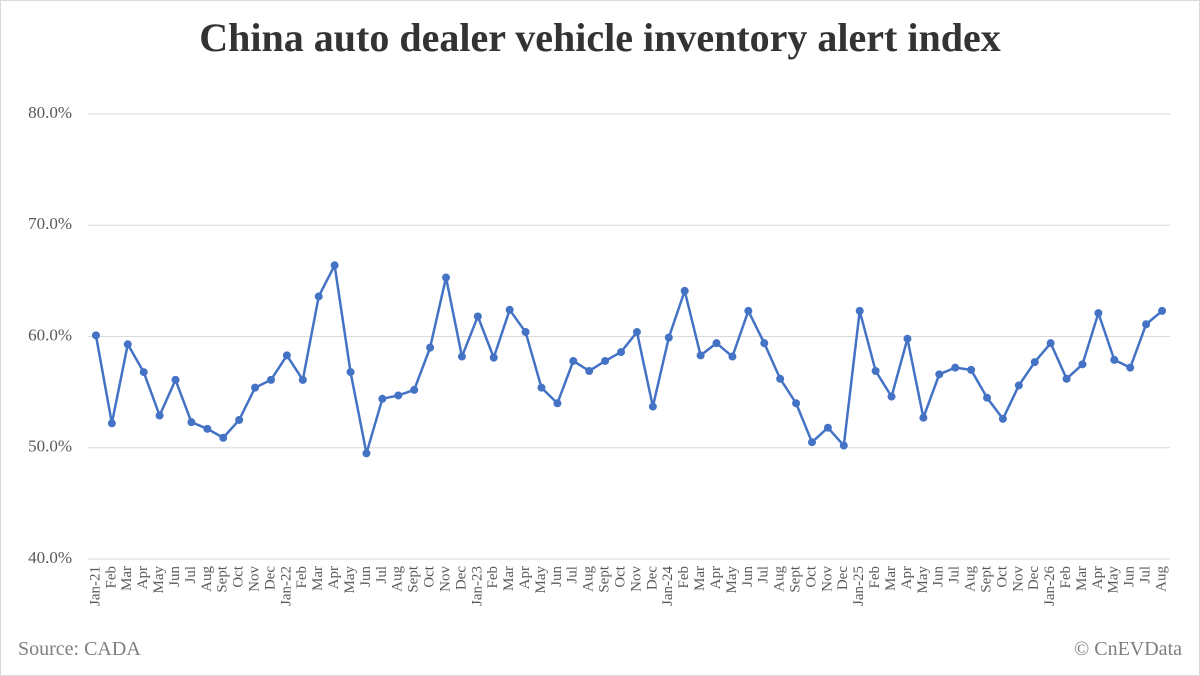 The image size is (1200, 676). Describe the element at coordinates (668, 586) in the screenshot. I see `x-tick-label: Jan-24` at that location.